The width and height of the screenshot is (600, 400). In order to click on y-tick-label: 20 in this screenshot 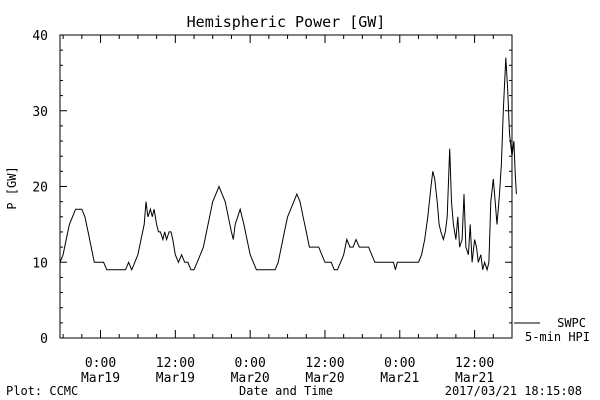, I will do `click(40, 188)`.